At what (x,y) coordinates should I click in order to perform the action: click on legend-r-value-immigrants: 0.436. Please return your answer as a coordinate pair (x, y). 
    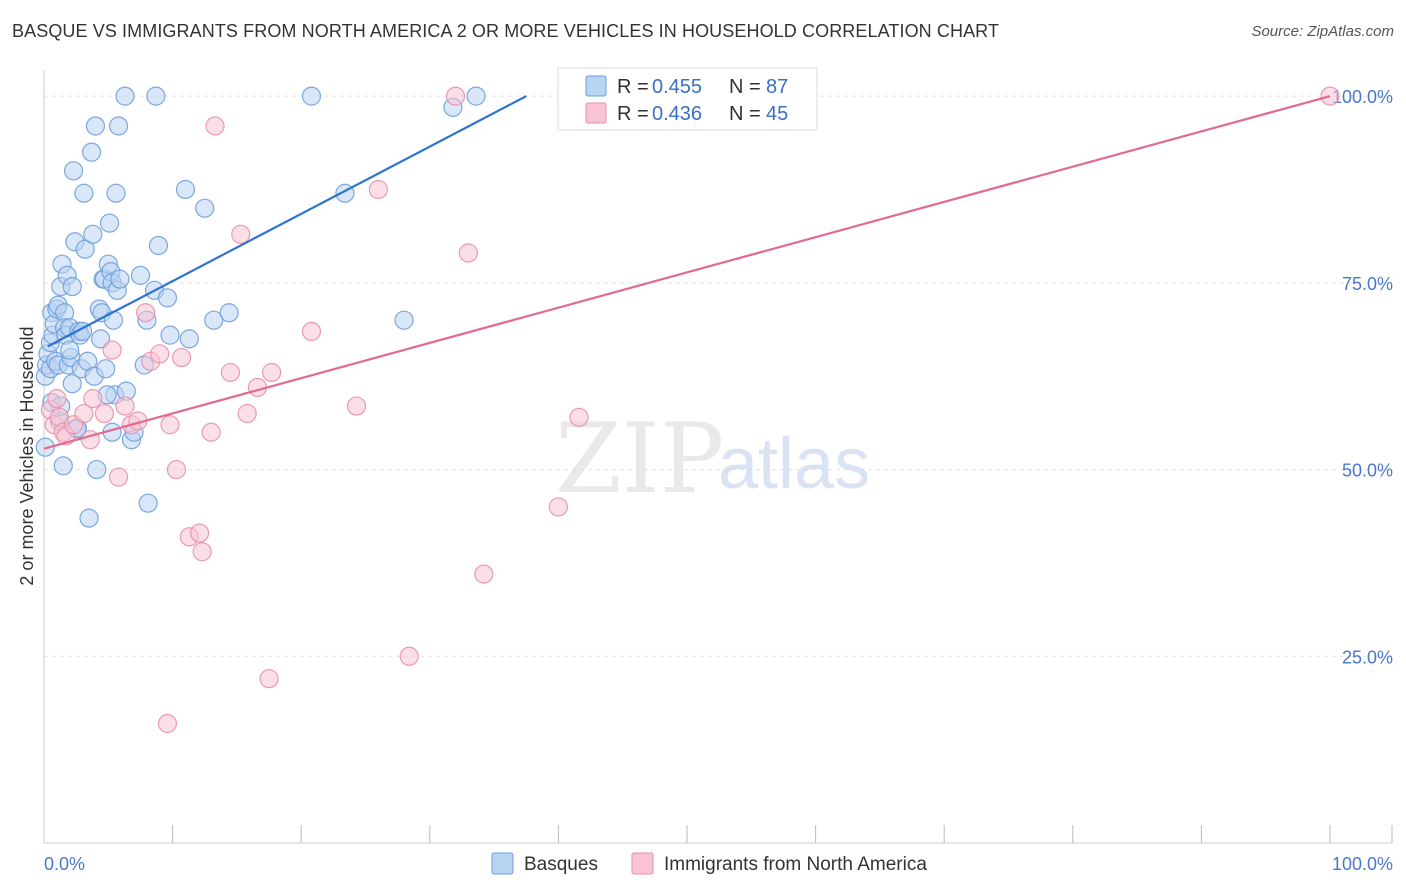
    Looking at the image, I should click on (677, 114).